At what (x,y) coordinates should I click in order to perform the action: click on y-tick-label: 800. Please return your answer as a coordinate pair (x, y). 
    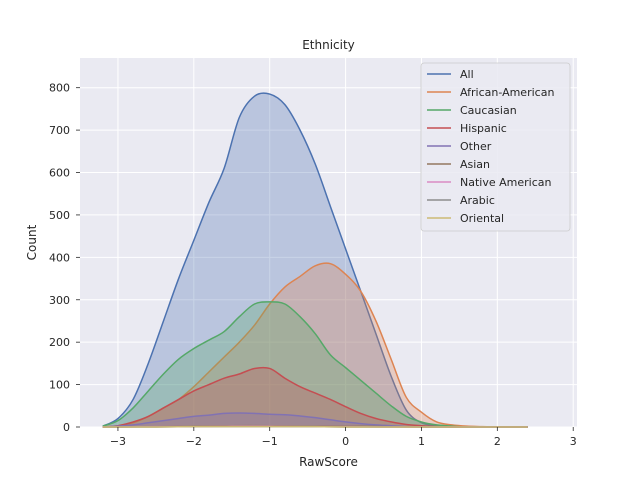
    Looking at the image, I should click on (59, 88).